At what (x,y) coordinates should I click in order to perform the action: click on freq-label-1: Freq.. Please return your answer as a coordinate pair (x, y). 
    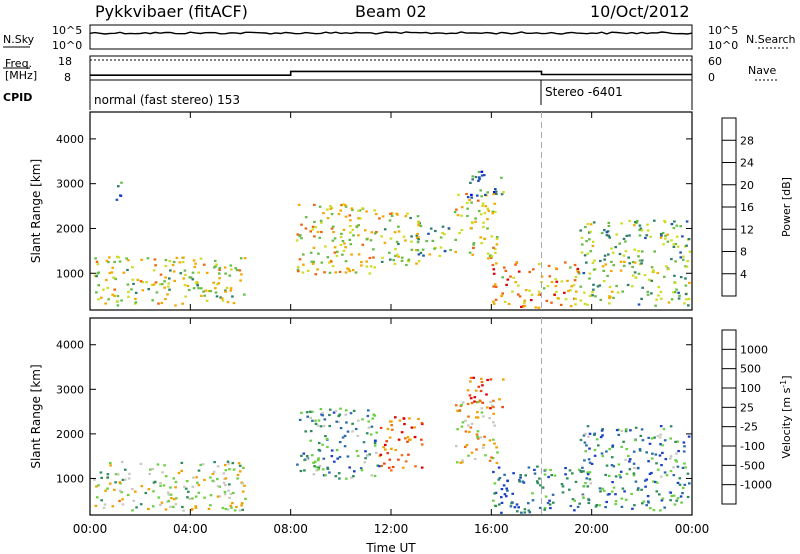
    Looking at the image, I should click on (18, 63).